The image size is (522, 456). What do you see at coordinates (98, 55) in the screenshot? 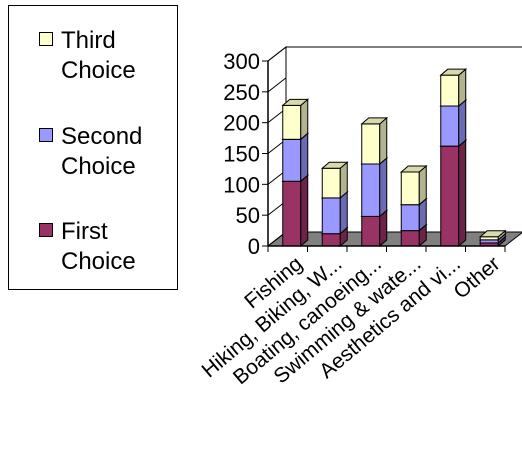
I see `legend-label-third-choice: Third Choice` at bounding box center [98, 55].